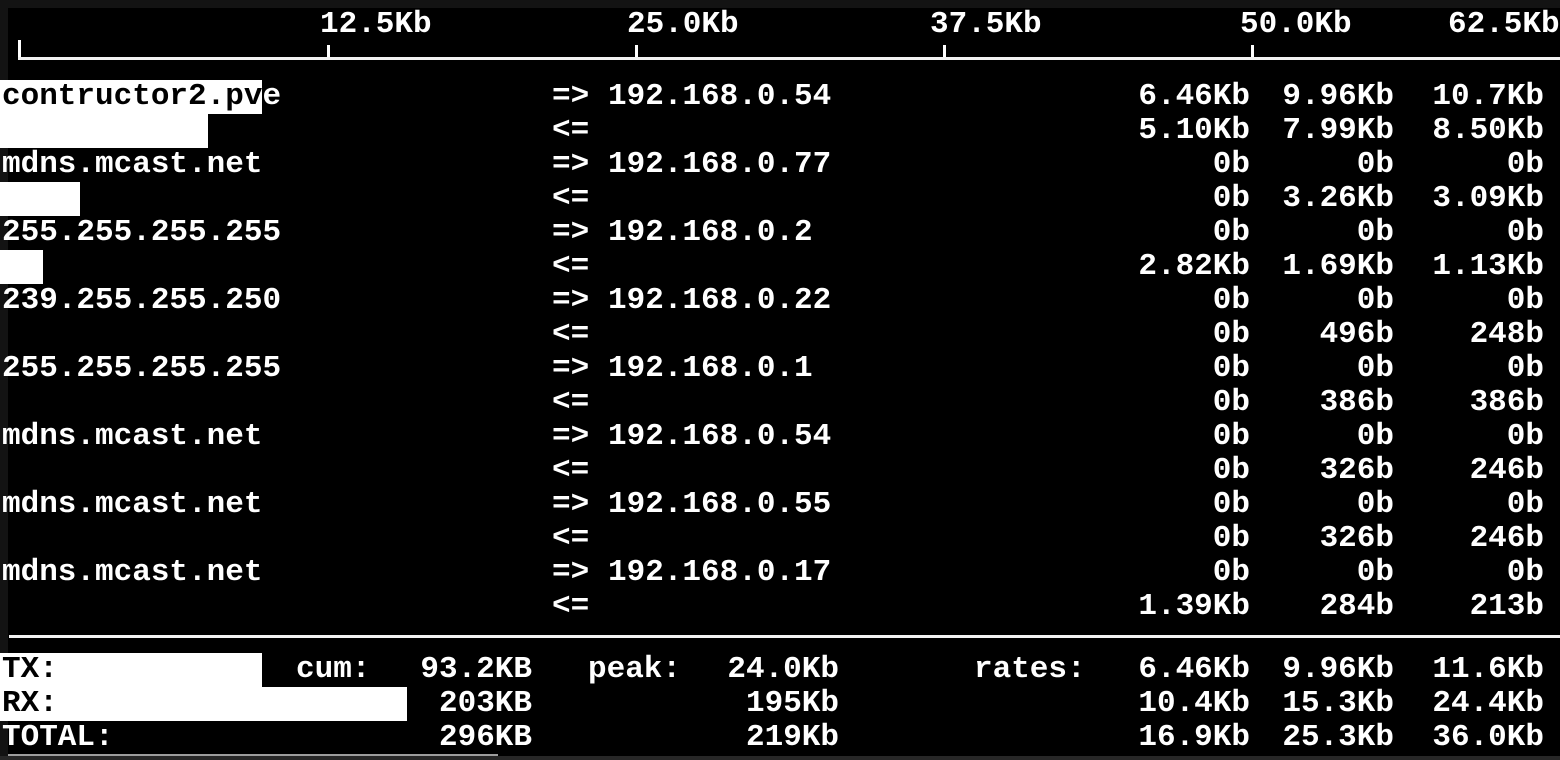 This screenshot has height=760, width=1560. I want to click on summary-divider-line, so click(784, 636).